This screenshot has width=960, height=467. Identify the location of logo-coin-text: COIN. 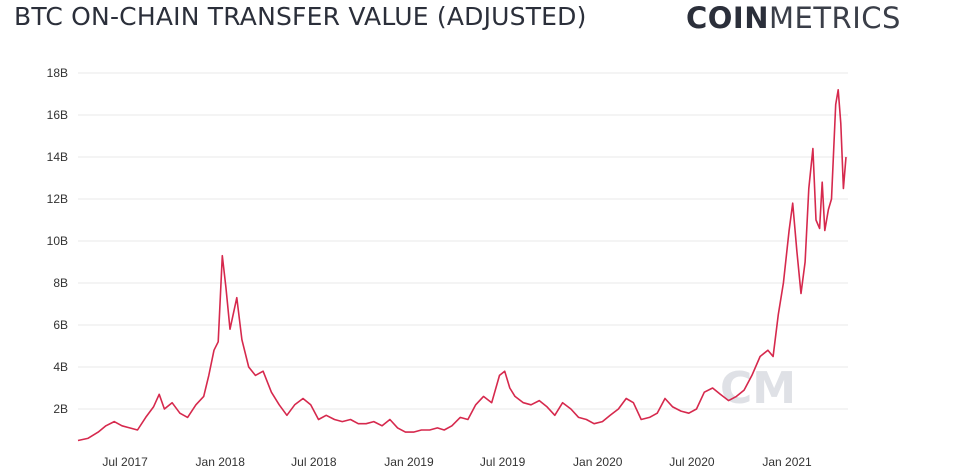
(727, 18).